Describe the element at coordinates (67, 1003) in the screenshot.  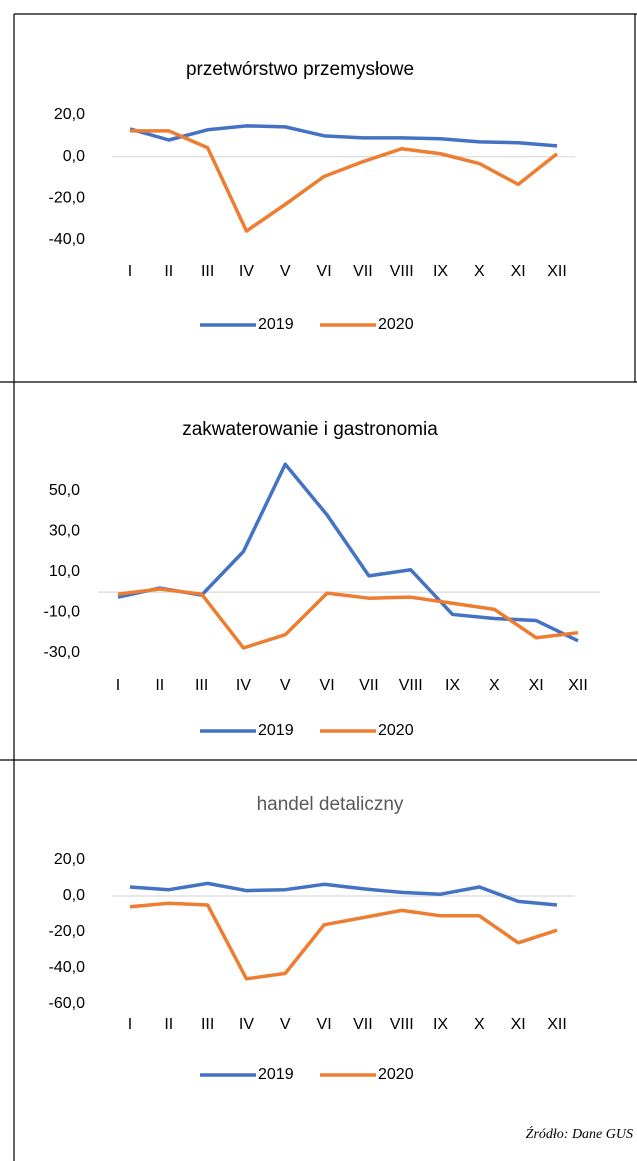
I see `y-tick-label: -60,0` at that location.